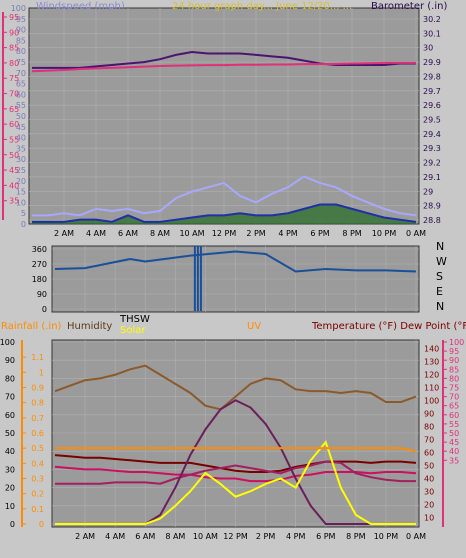 The height and width of the screenshot is (558, 466). Describe the element at coordinates (14, 201) in the screenshot. I see `pink-tick-label: 35` at that location.